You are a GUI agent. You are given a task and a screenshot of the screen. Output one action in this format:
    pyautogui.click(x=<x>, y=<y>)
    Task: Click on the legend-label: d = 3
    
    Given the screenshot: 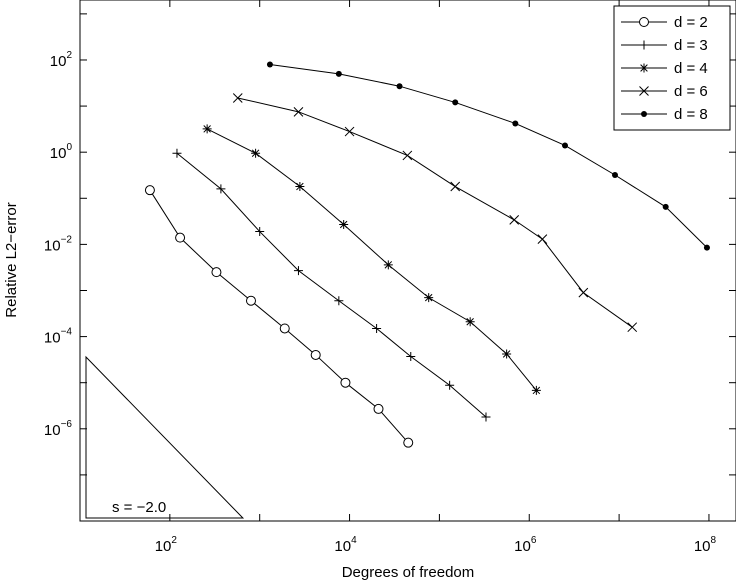 What is the action you would take?
    pyautogui.click(x=691, y=45)
    